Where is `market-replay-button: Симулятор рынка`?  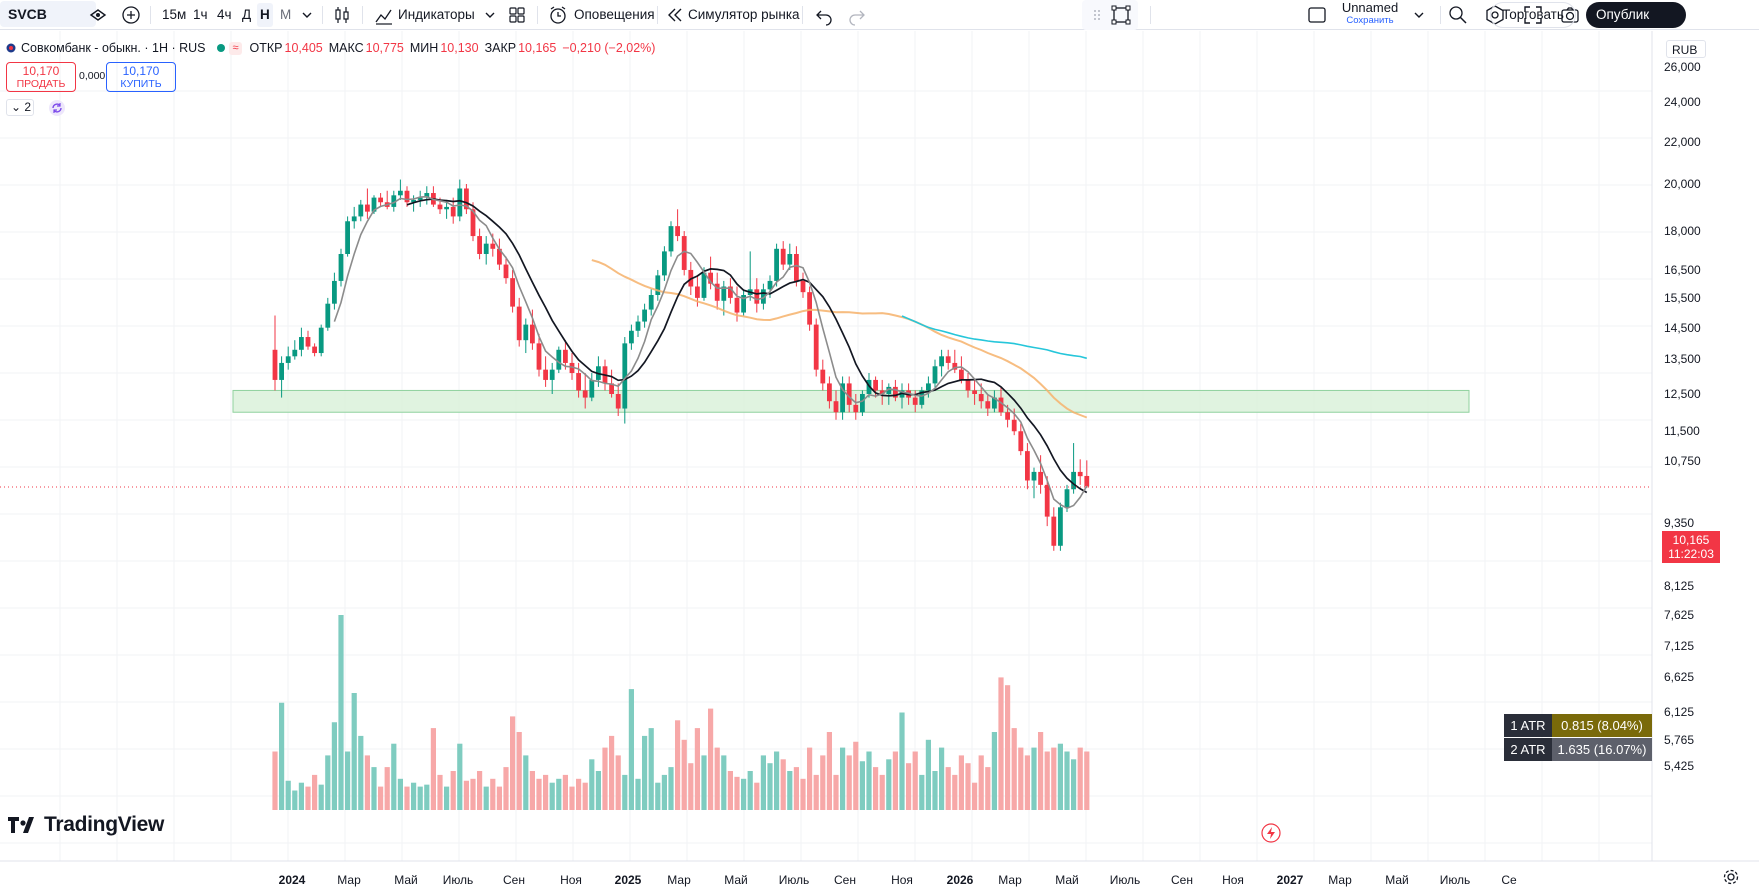 market-replay-button: Симулятор рынка is located at coordinates (744, 14).